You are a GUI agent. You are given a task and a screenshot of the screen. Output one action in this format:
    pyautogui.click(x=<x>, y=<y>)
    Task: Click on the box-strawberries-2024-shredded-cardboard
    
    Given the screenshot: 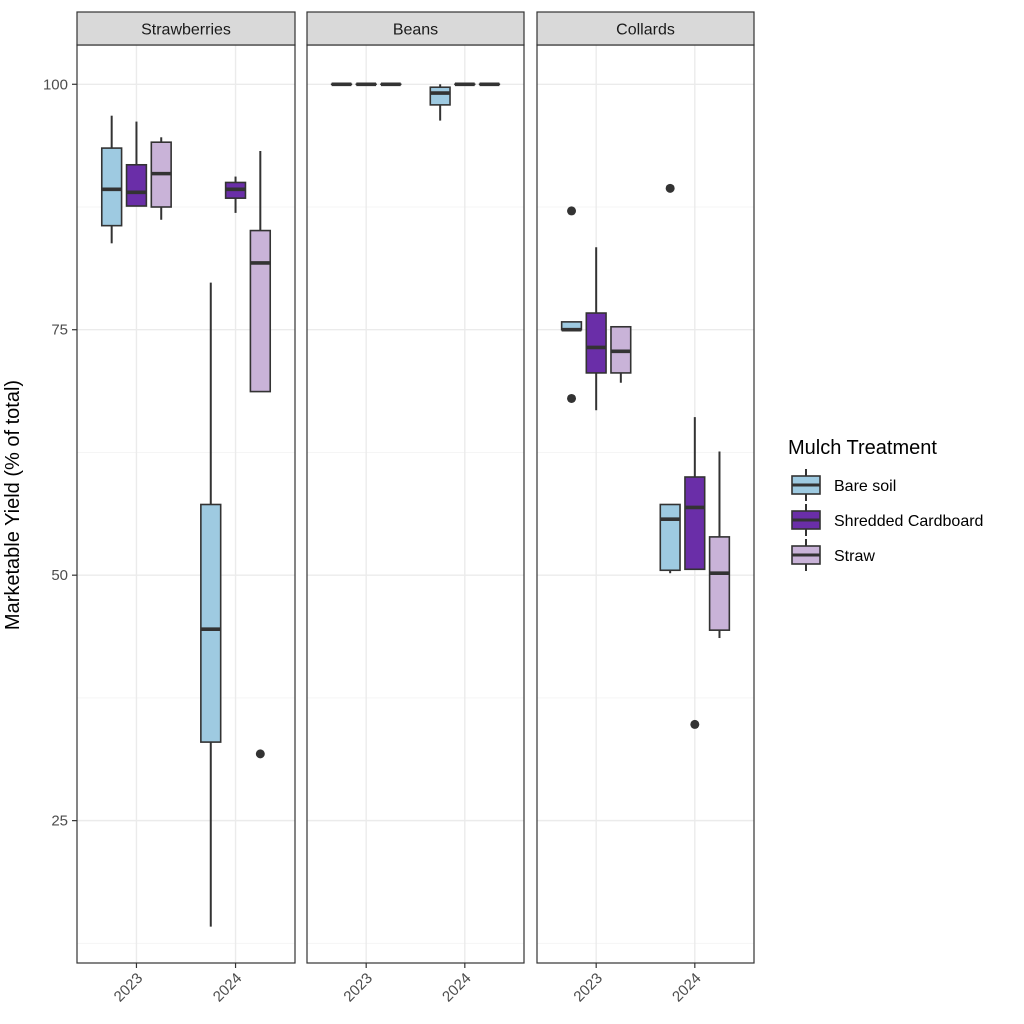 What is the action you would take?
    pyautogui.click(x=235, y=194)
    